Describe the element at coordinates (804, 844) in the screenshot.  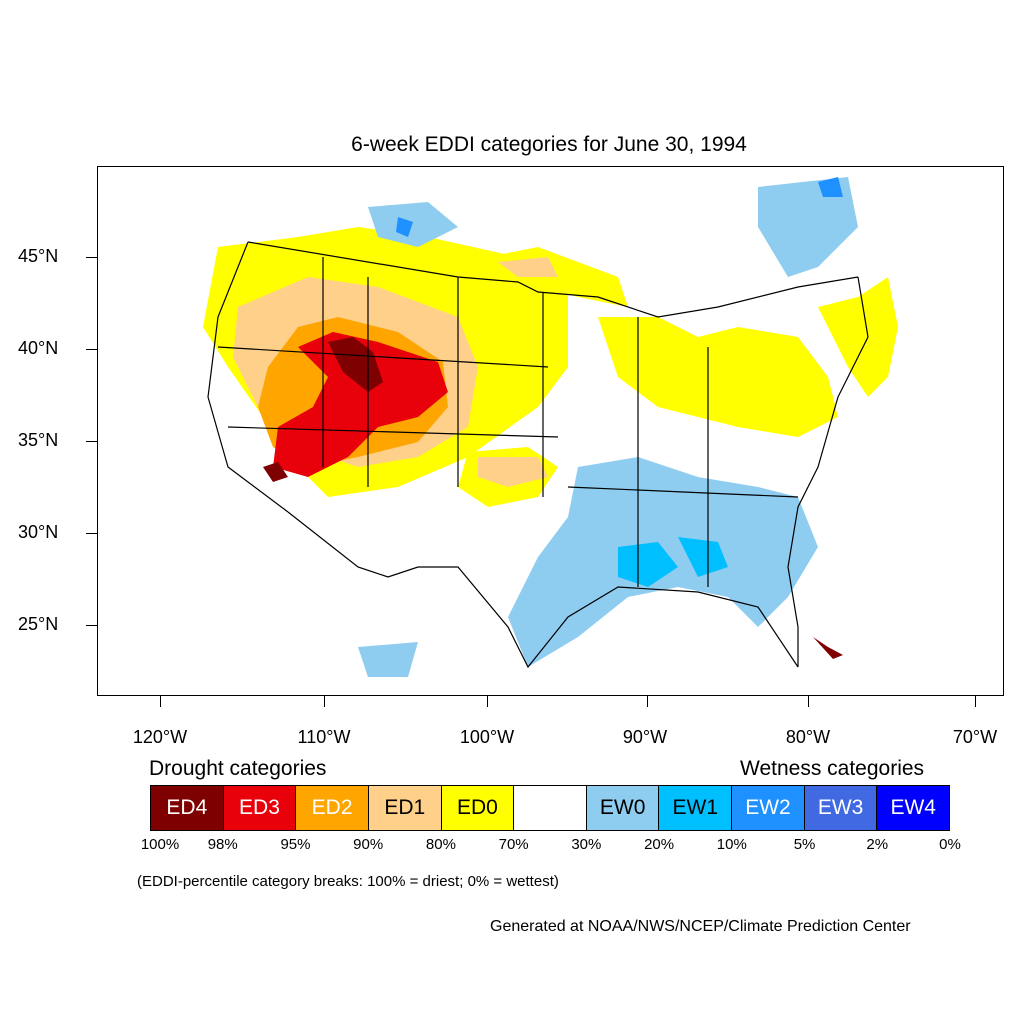
I see `percentile-label: 5%` at that location.